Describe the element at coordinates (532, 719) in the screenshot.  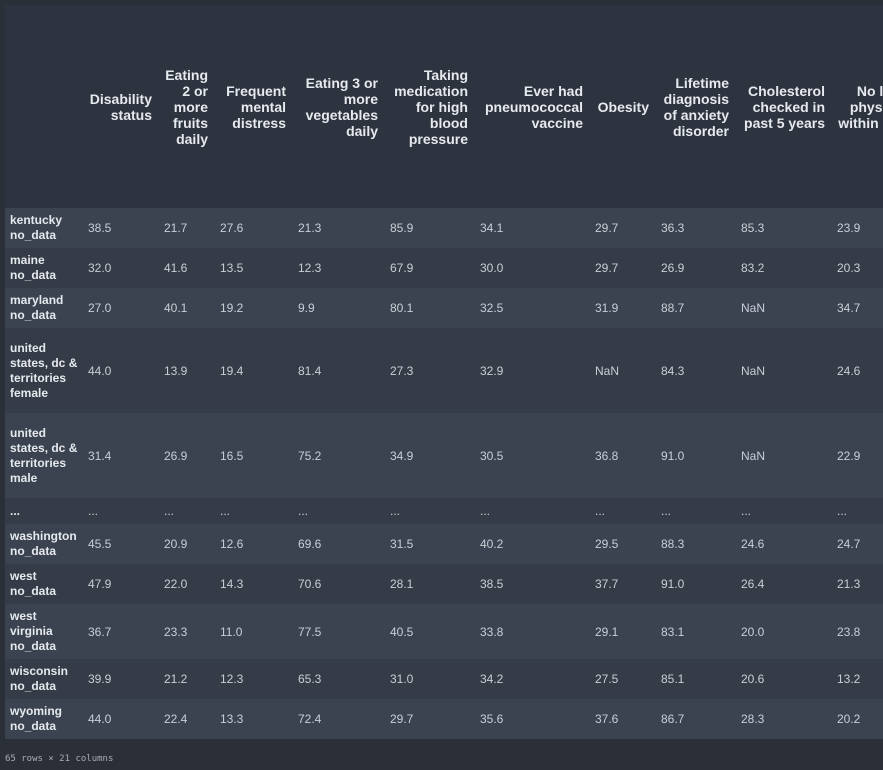
I see `cell: 35.6` at that location.